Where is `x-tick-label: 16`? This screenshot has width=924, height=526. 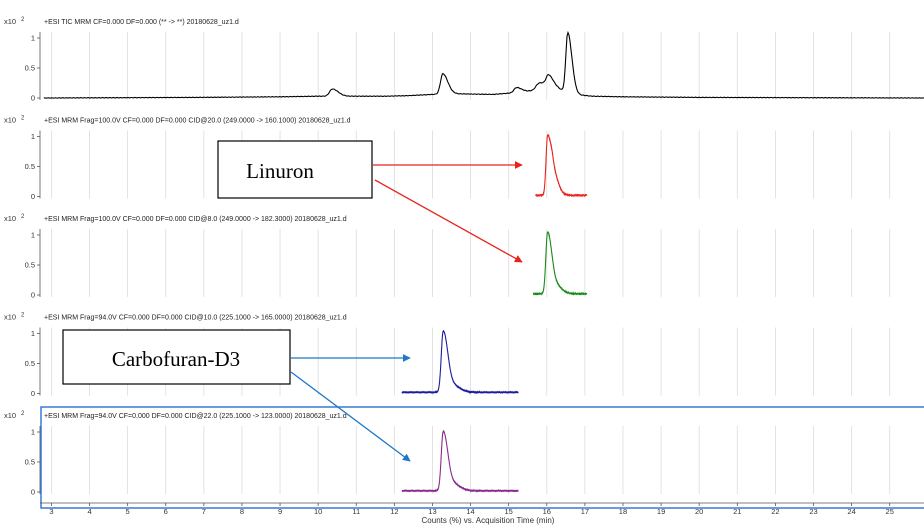
x-tick-label: 16 is located at coordinates (547, 511).